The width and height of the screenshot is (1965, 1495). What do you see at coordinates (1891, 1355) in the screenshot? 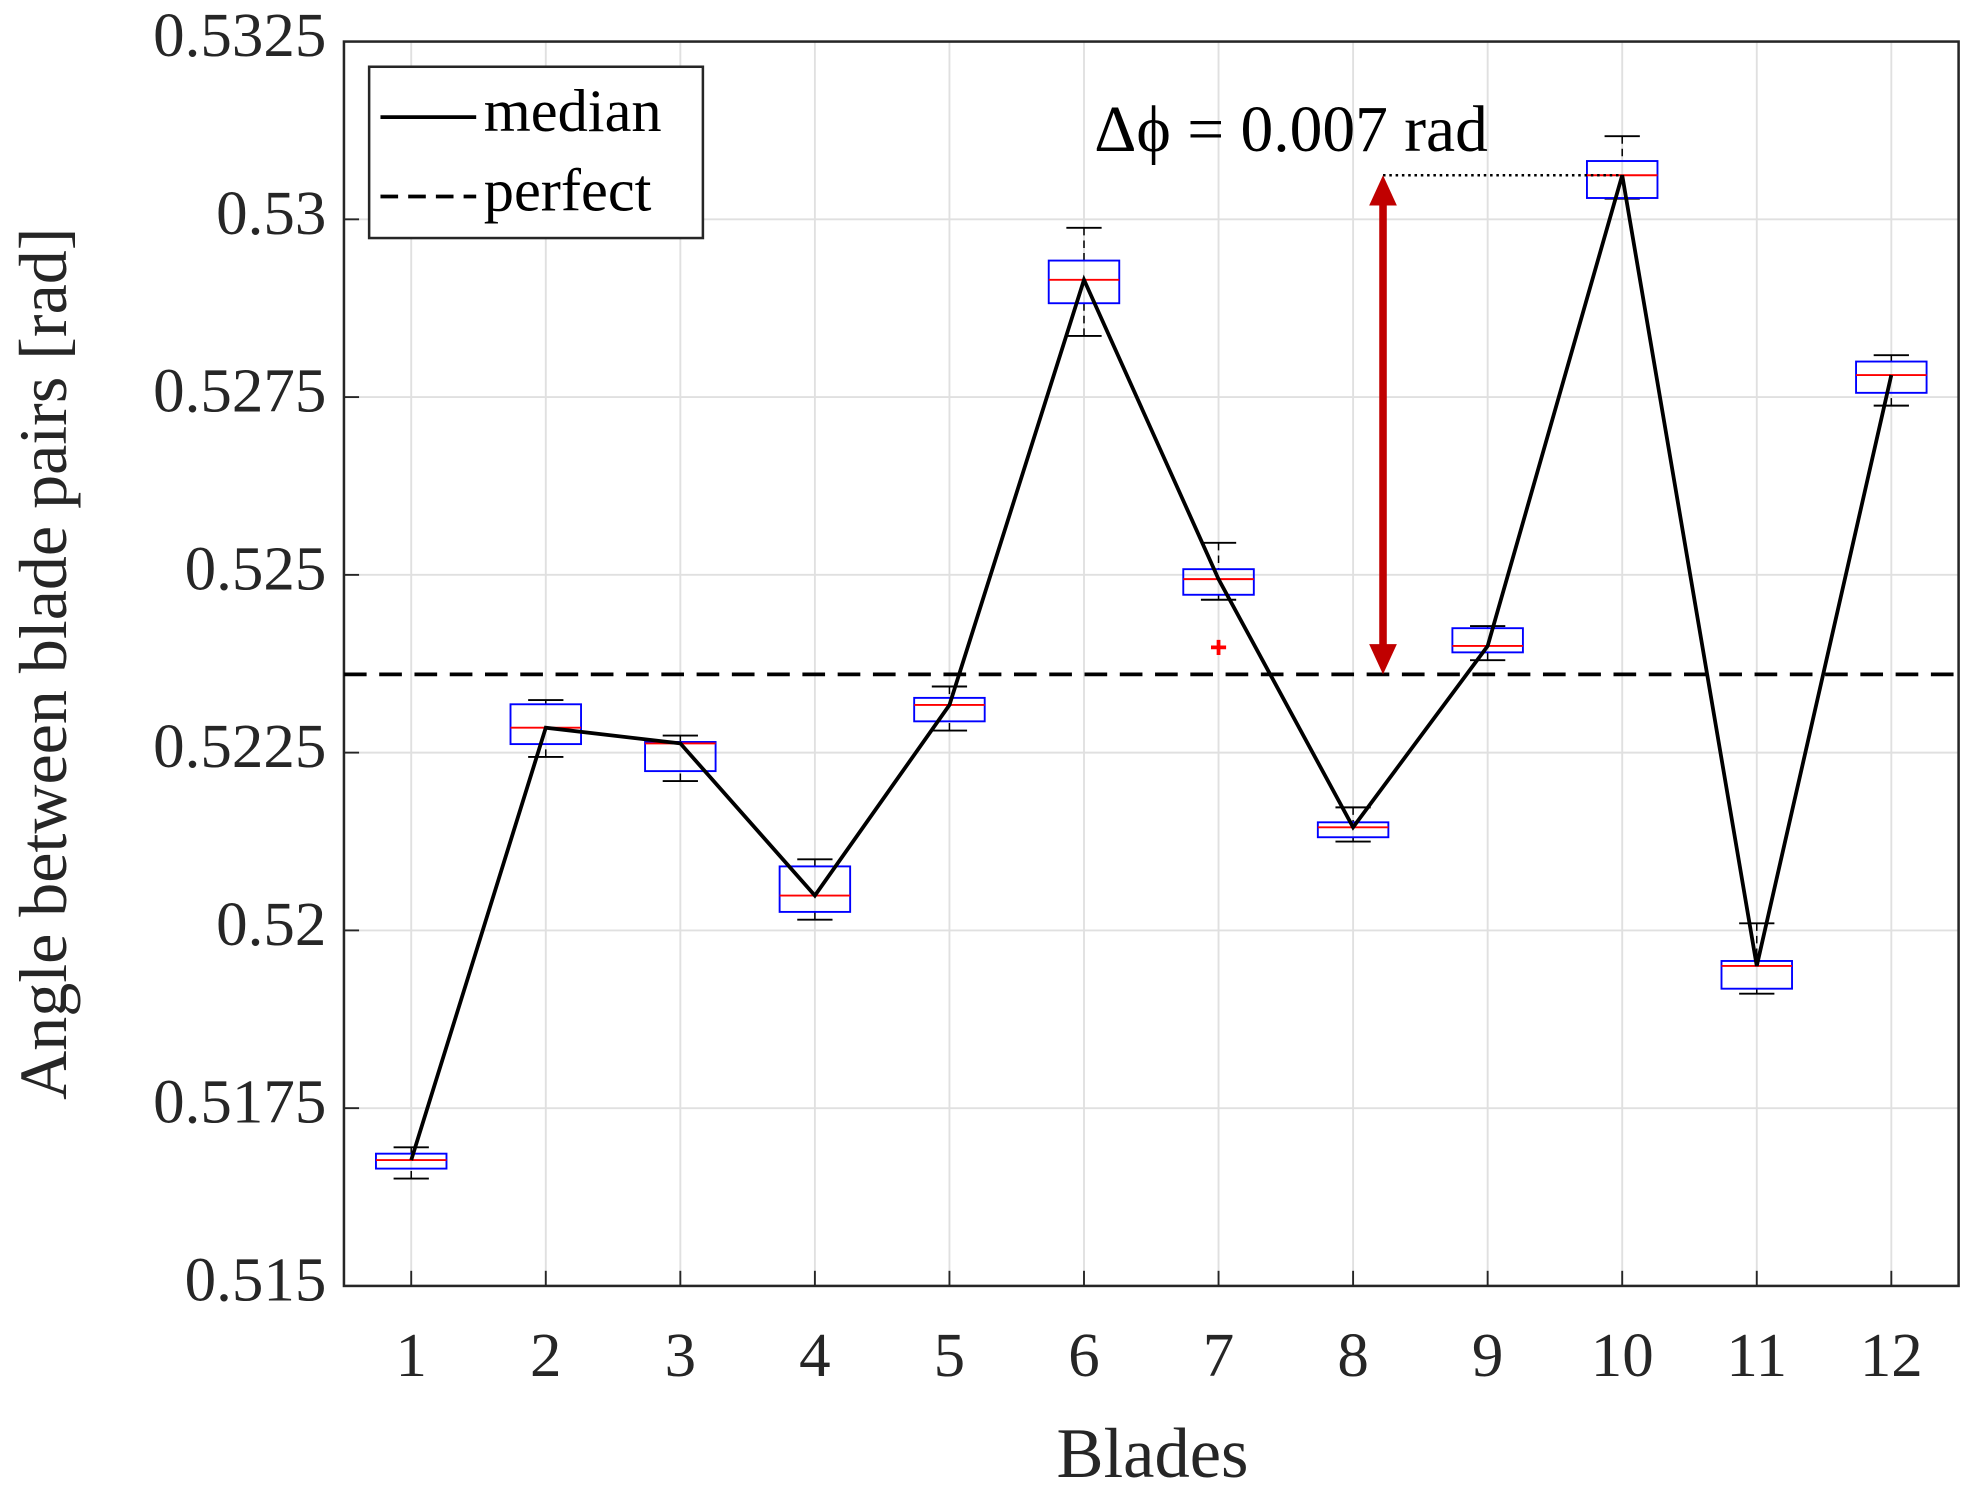
I see `x-tick-label: 12` at bounding box center [1891, 1355].